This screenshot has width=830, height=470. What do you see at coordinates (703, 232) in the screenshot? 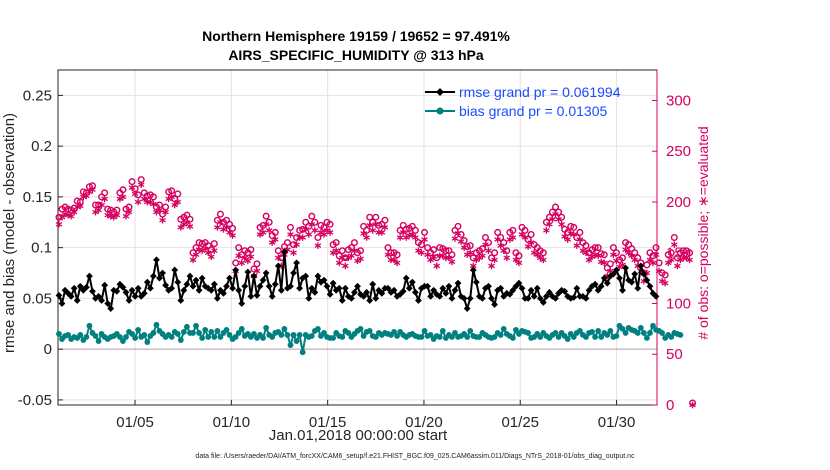
I see `y2-axis-label: # of obs: o=possible; ∗=evaluated` at bounding box center [703, 232].